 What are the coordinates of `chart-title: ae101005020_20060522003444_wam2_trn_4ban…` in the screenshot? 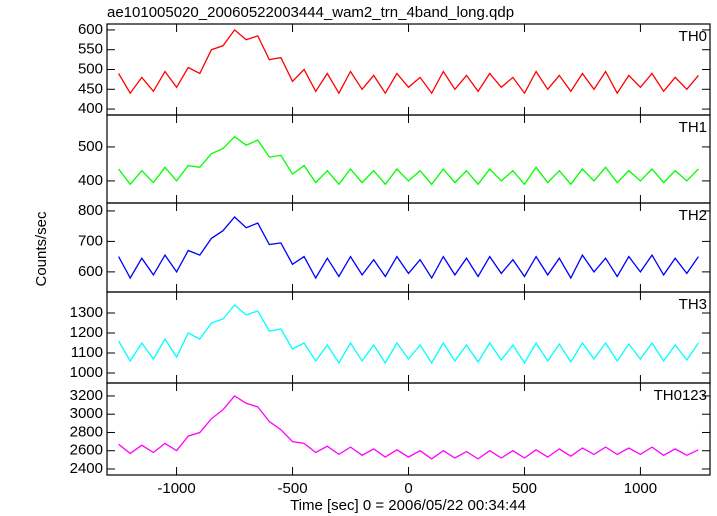 It's located at (310, 12).